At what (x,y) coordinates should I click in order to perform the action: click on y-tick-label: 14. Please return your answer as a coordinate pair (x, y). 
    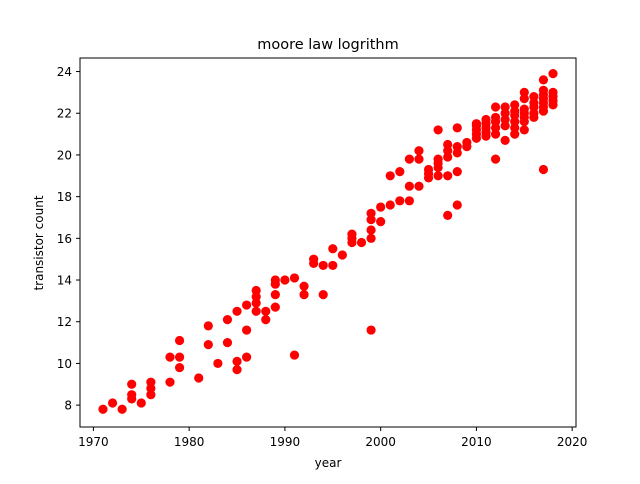
    Looking at the image, I should click on (64, 281).